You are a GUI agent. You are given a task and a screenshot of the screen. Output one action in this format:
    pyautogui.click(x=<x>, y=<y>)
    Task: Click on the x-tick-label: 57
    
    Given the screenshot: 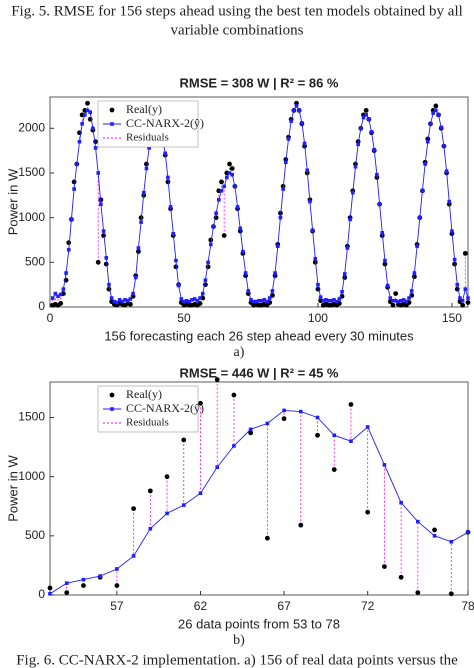 What is the action you would take?
    pyautogui.click(x=117, y=606)
    